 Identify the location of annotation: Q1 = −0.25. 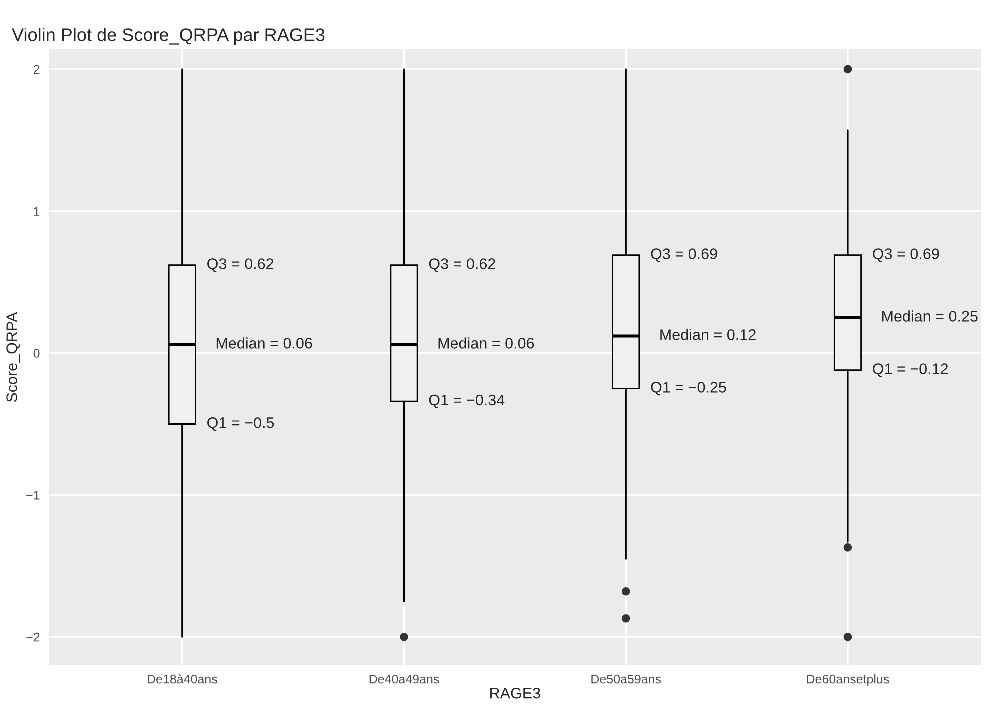
(688, 389).